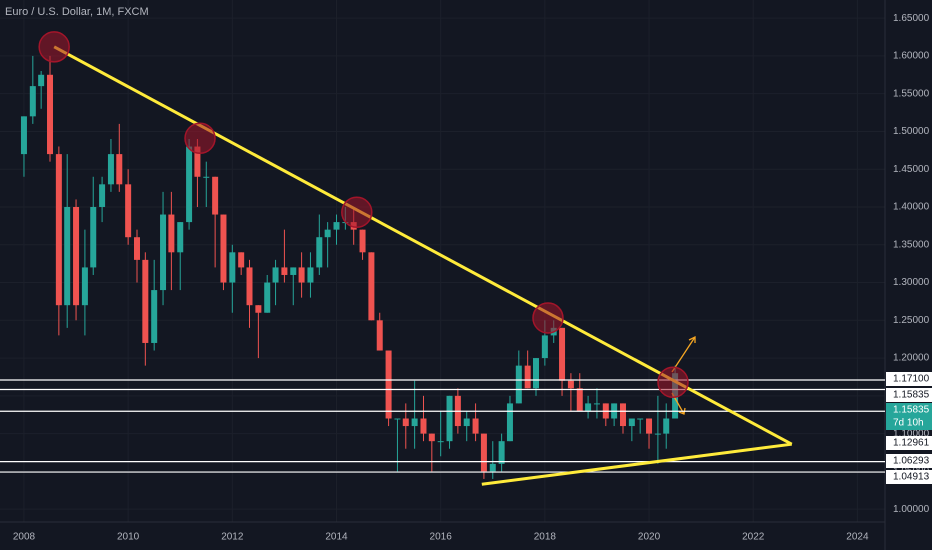 The width and height of the screenshot is (932, 550). What do you see at coordinates (77, 12) in the screenshot?
I see `chart-title: Euro / U.S. Dollar, 1M, FXCM` at bounding box center [77, 12].